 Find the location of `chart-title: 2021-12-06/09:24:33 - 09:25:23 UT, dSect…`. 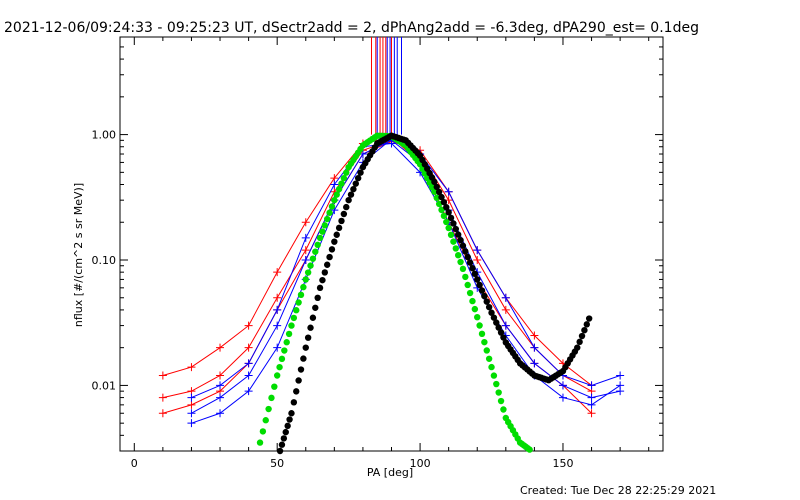

chart-title: 2021-12-06/09:24:33 - 09:25:23 UT, dSect… is located at coordinates (351, 28).